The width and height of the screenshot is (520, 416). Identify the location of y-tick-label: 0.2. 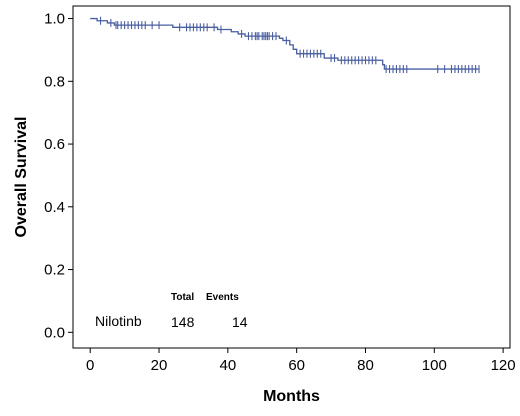
(54, 270).